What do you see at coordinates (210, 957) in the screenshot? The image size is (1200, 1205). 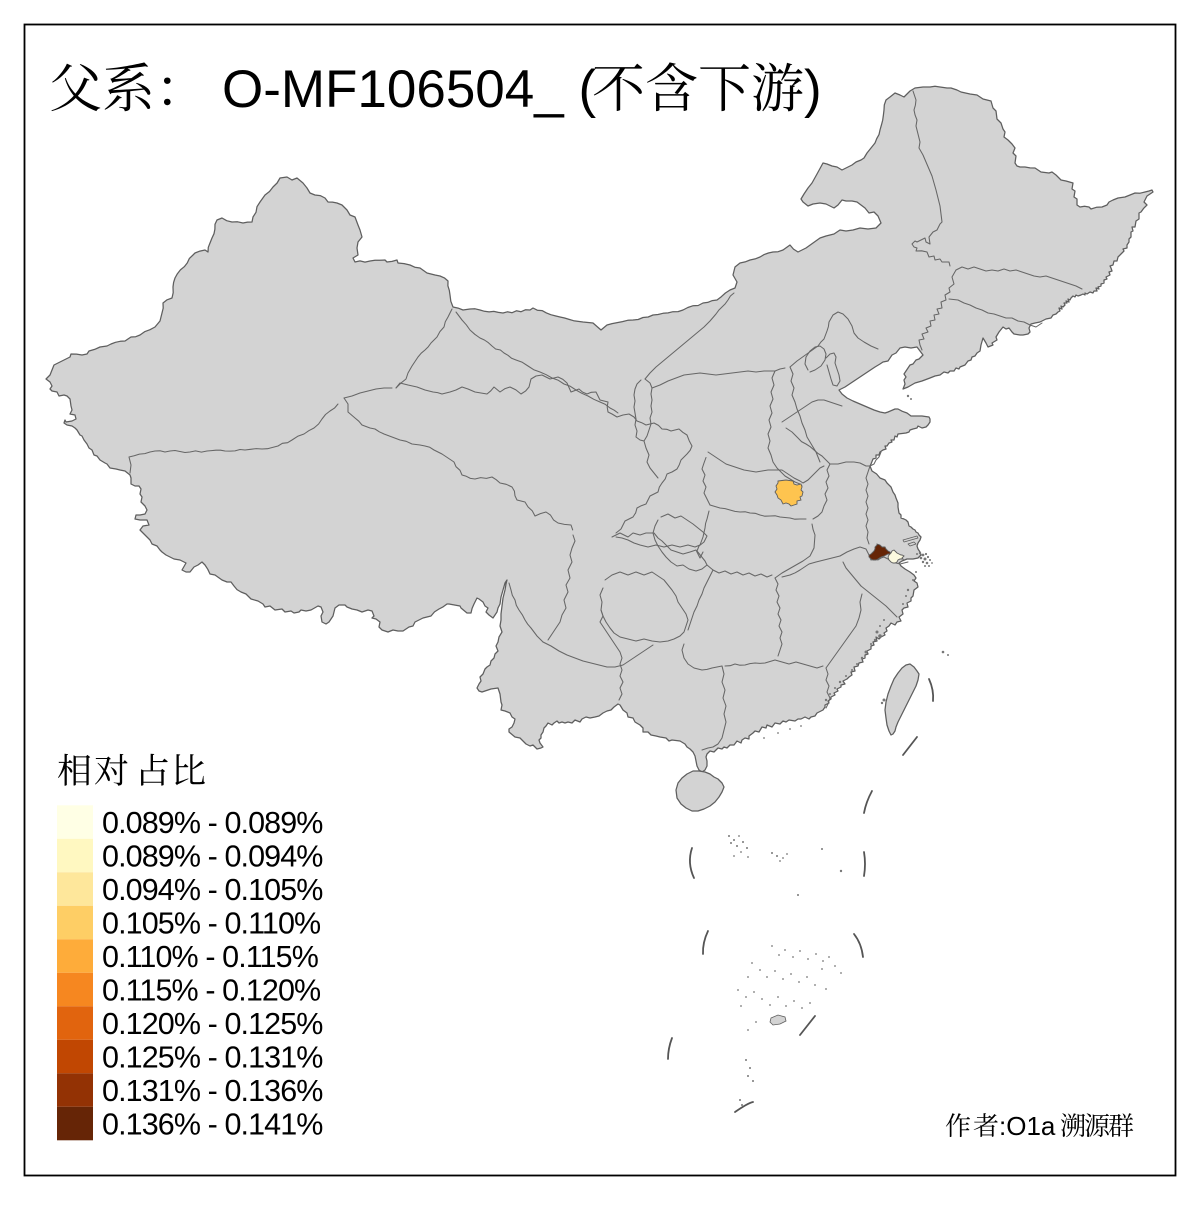 I see `svg-text: 0.110% - 0.115%` at bounding box center [210, 957].